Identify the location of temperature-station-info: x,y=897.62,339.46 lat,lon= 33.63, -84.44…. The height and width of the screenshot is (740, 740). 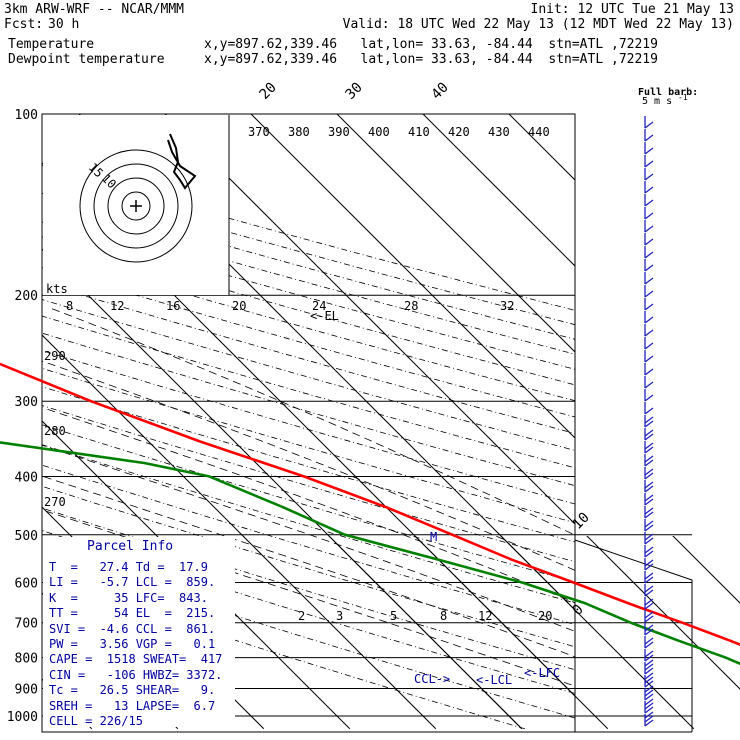
(431, 44).